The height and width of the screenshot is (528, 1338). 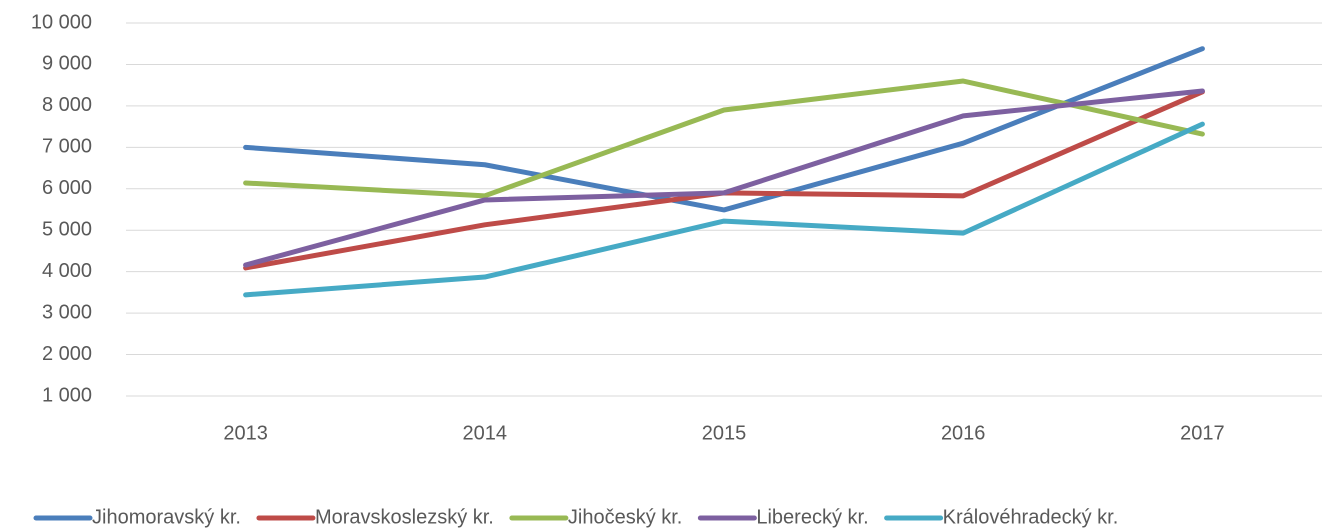 What do you see at coordinates (724, 433) in the screenshot?
I see `x-tick-label: 2015` at bounding box center [724, 433].